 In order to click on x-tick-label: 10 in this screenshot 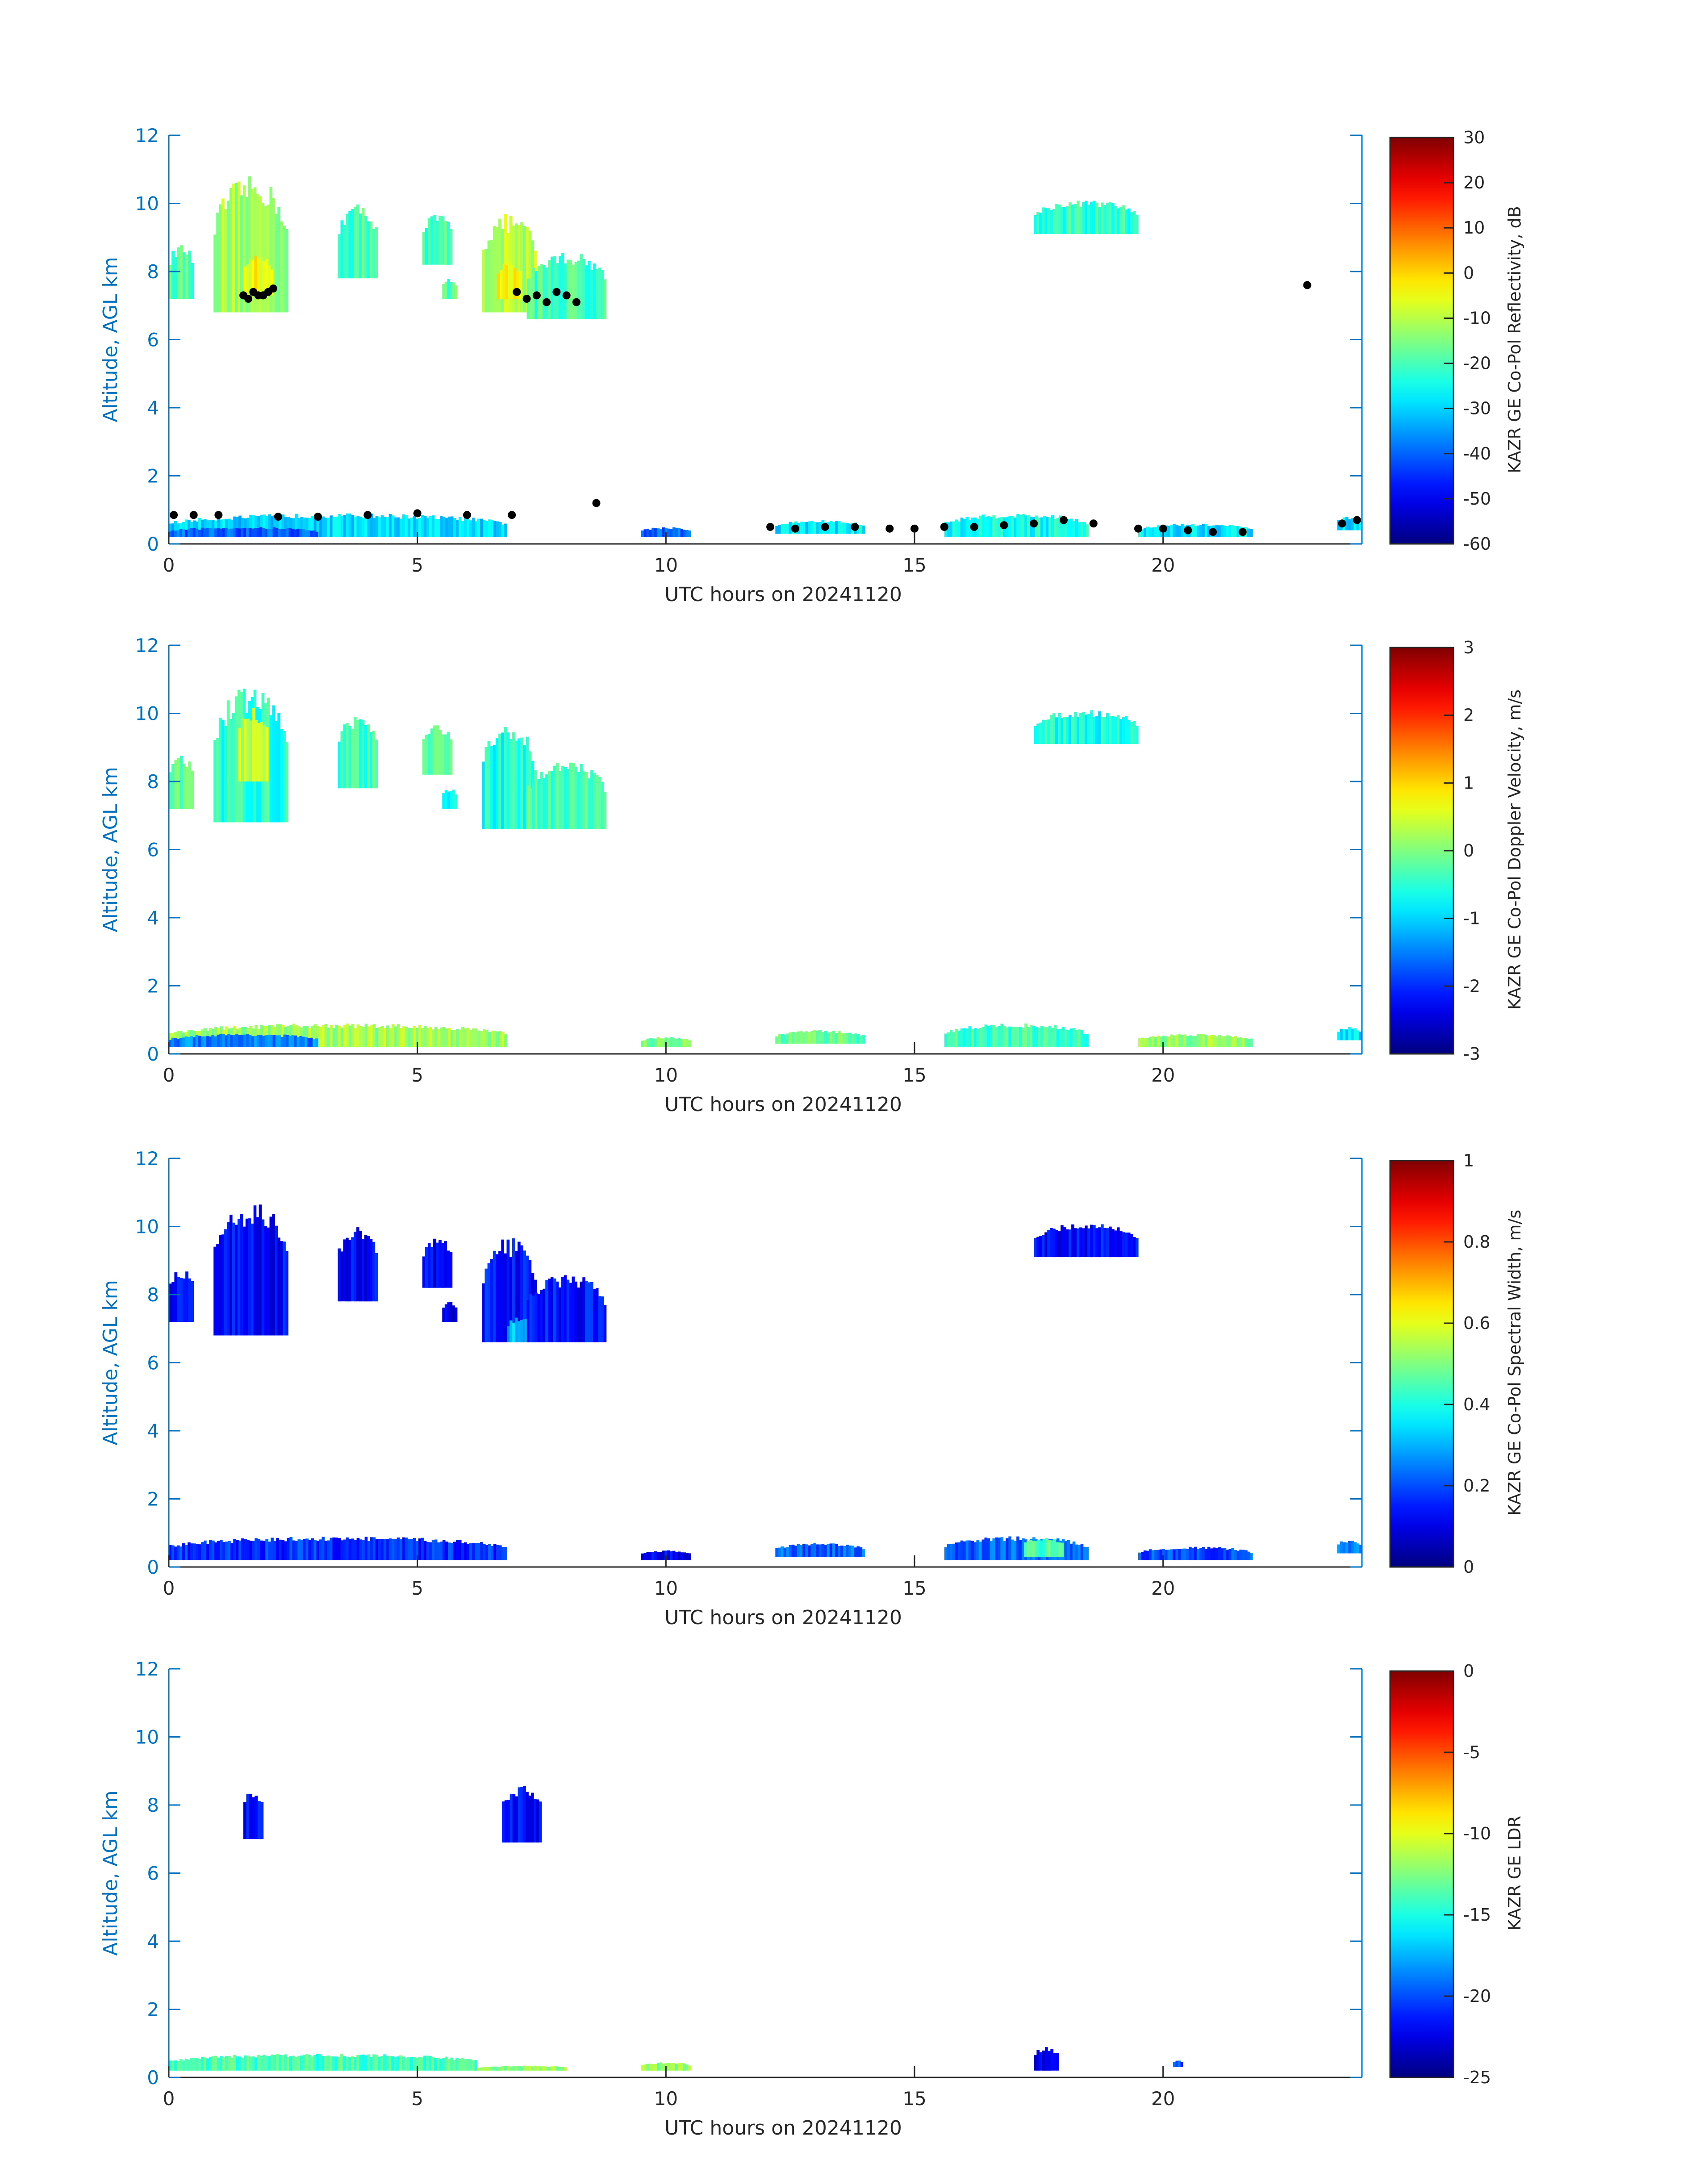, I will do `click(666, 565)`.